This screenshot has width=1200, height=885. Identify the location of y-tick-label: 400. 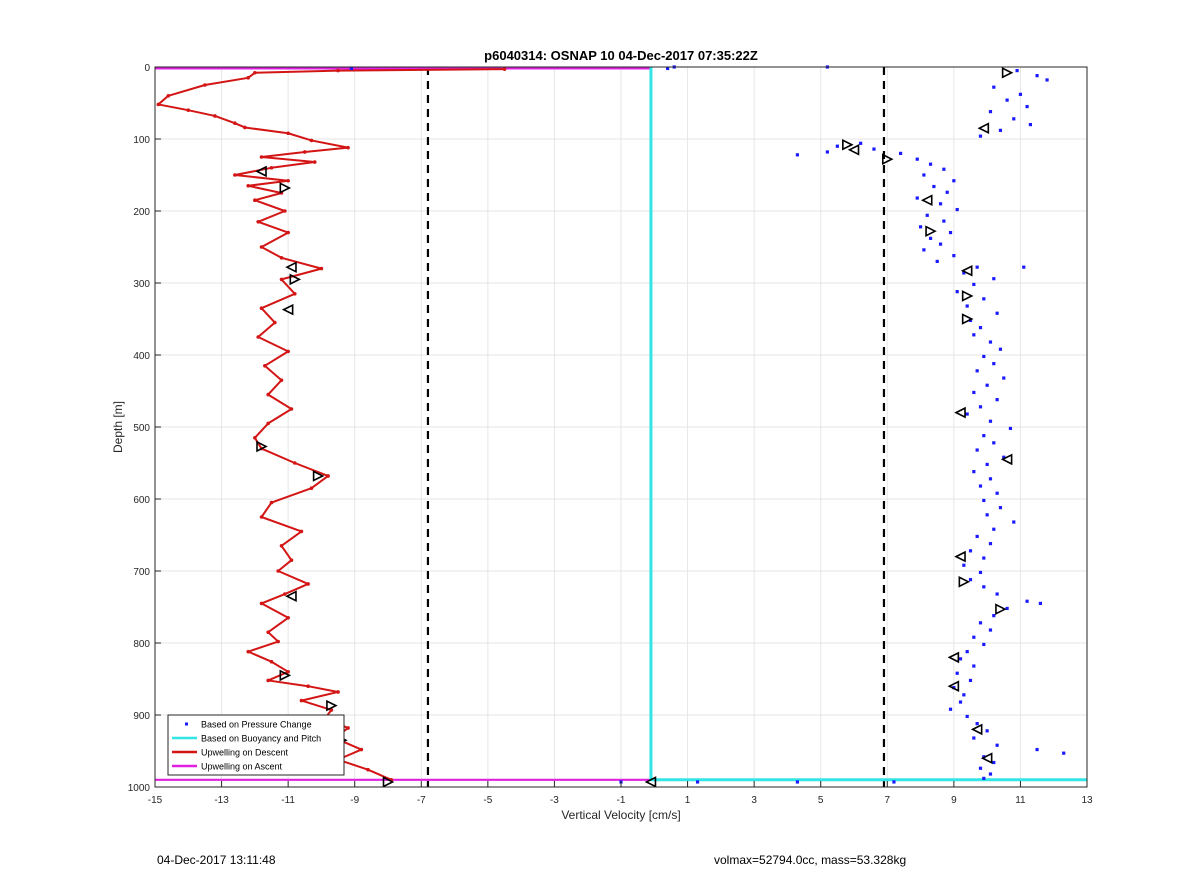
(141, 356).